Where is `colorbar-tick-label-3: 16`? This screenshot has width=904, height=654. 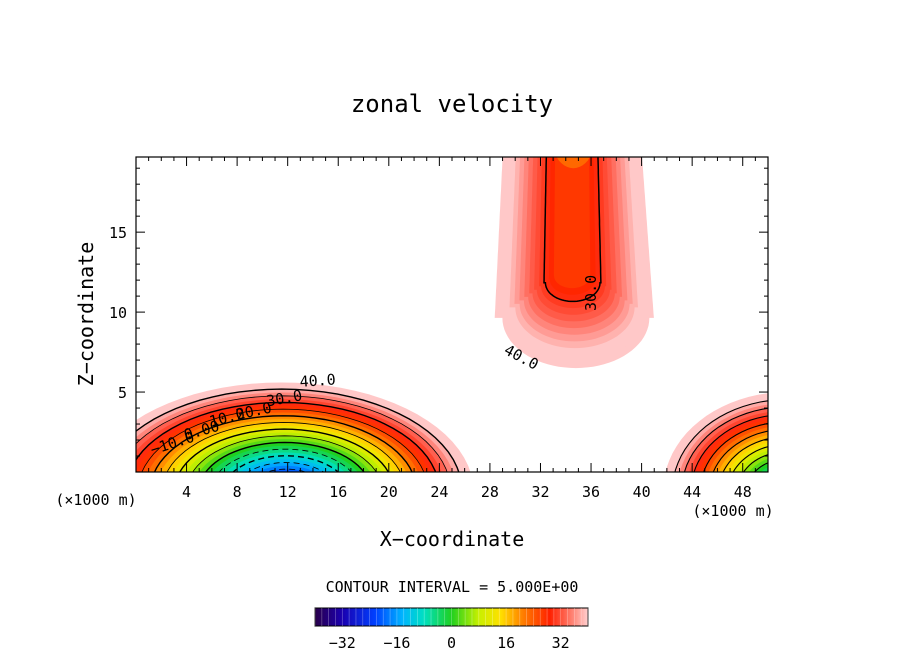 colorbar-tick-label-3: 16 is located at coordinates (506, 643).